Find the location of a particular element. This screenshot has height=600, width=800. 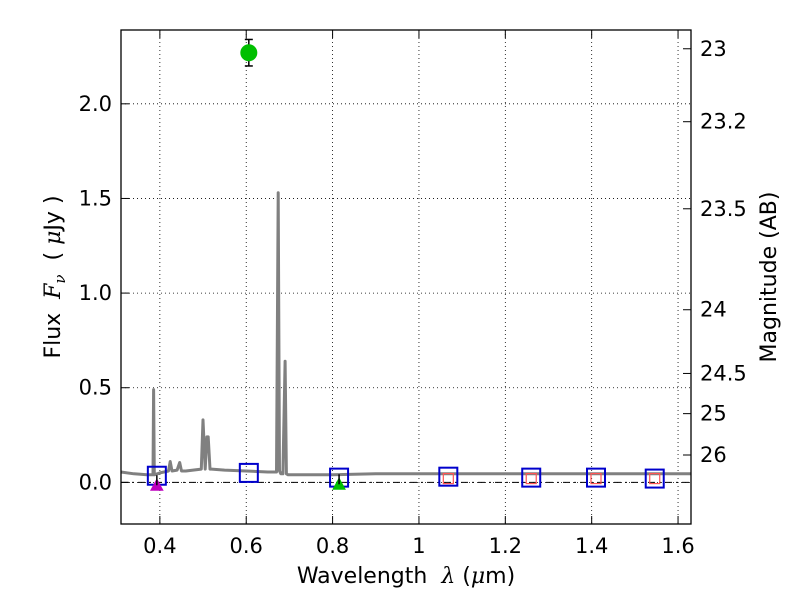

magnitude-axis-label: Magnitude (AB) is located at coordinates (769, 277).